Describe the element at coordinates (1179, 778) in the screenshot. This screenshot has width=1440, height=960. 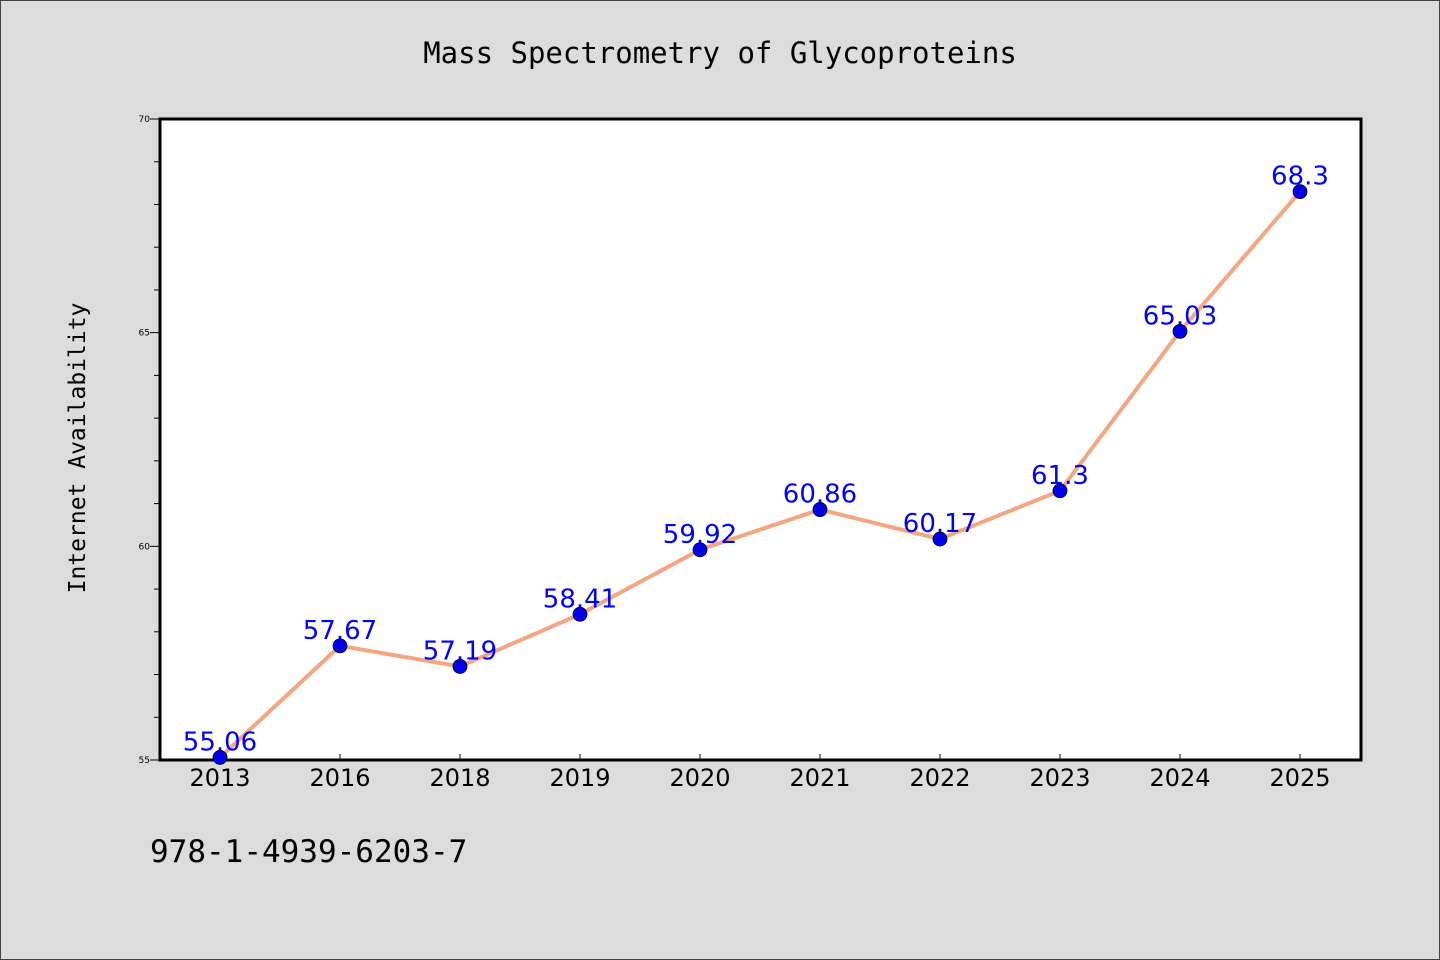
I see `x-tick-label: 2024` at that location.